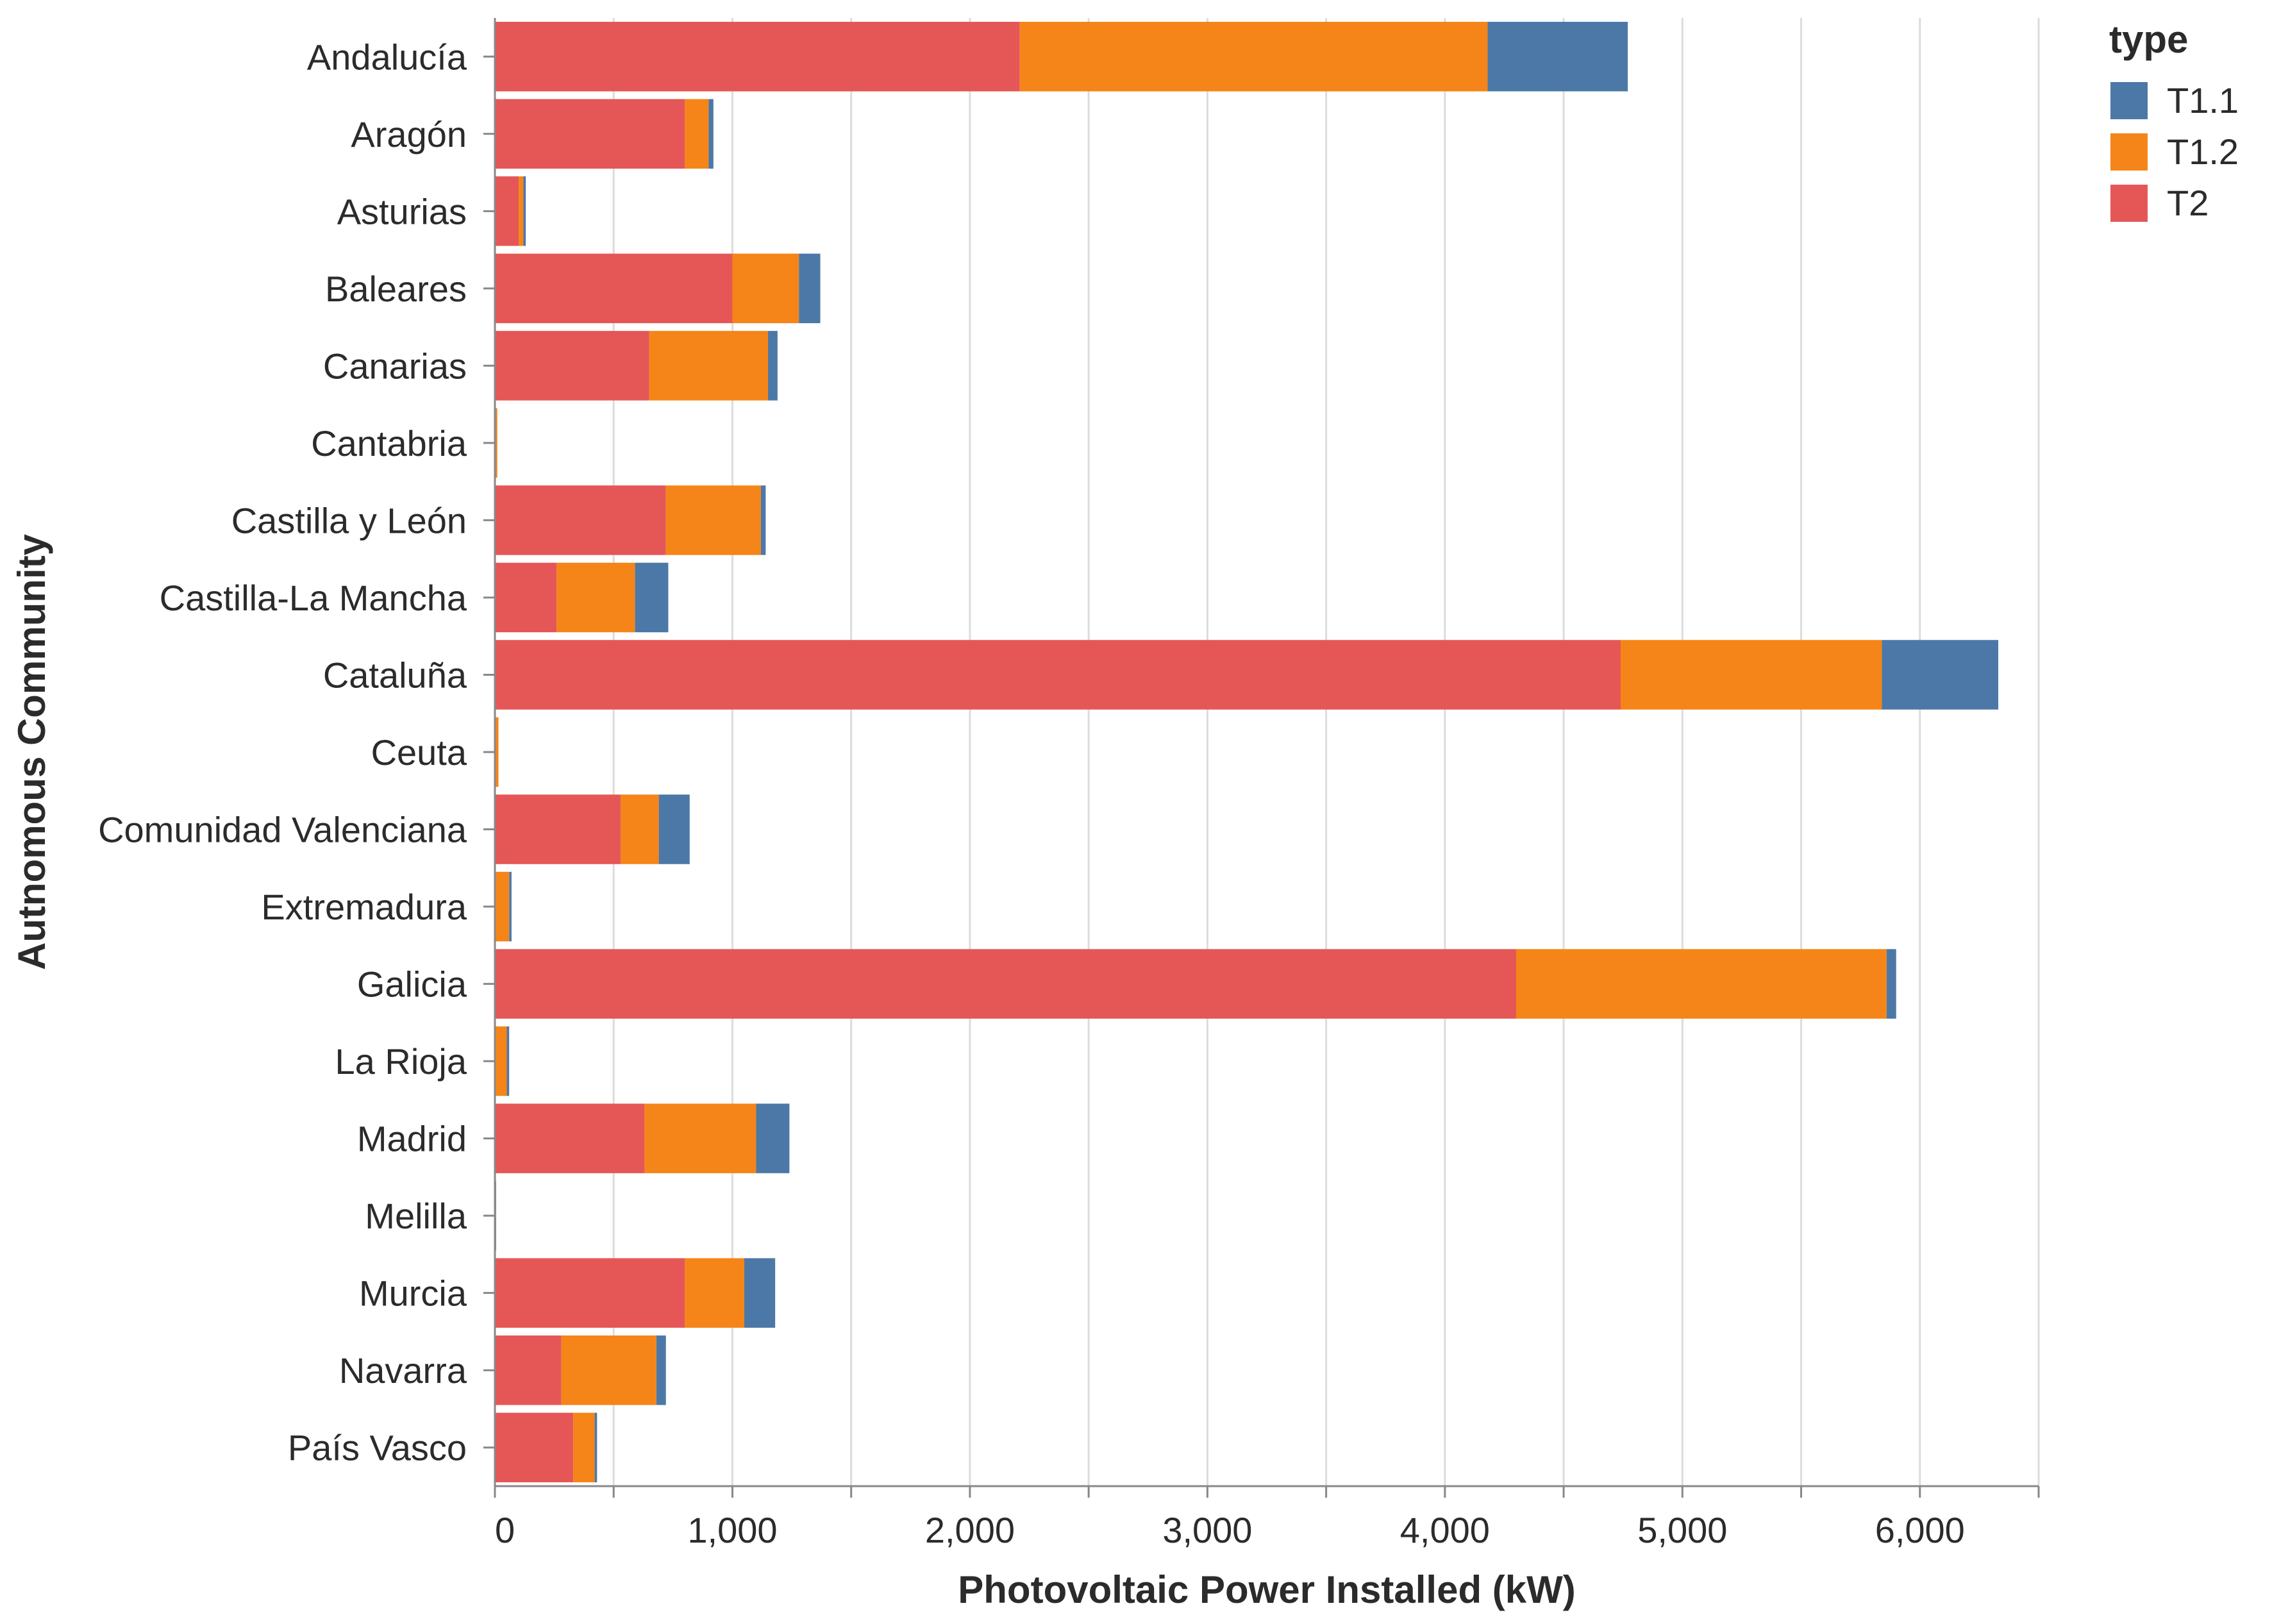 Image resolution: width=2272 pixels, height=1624 pixels. I want to click on bar-murcia-t2, so click(590, 1293).